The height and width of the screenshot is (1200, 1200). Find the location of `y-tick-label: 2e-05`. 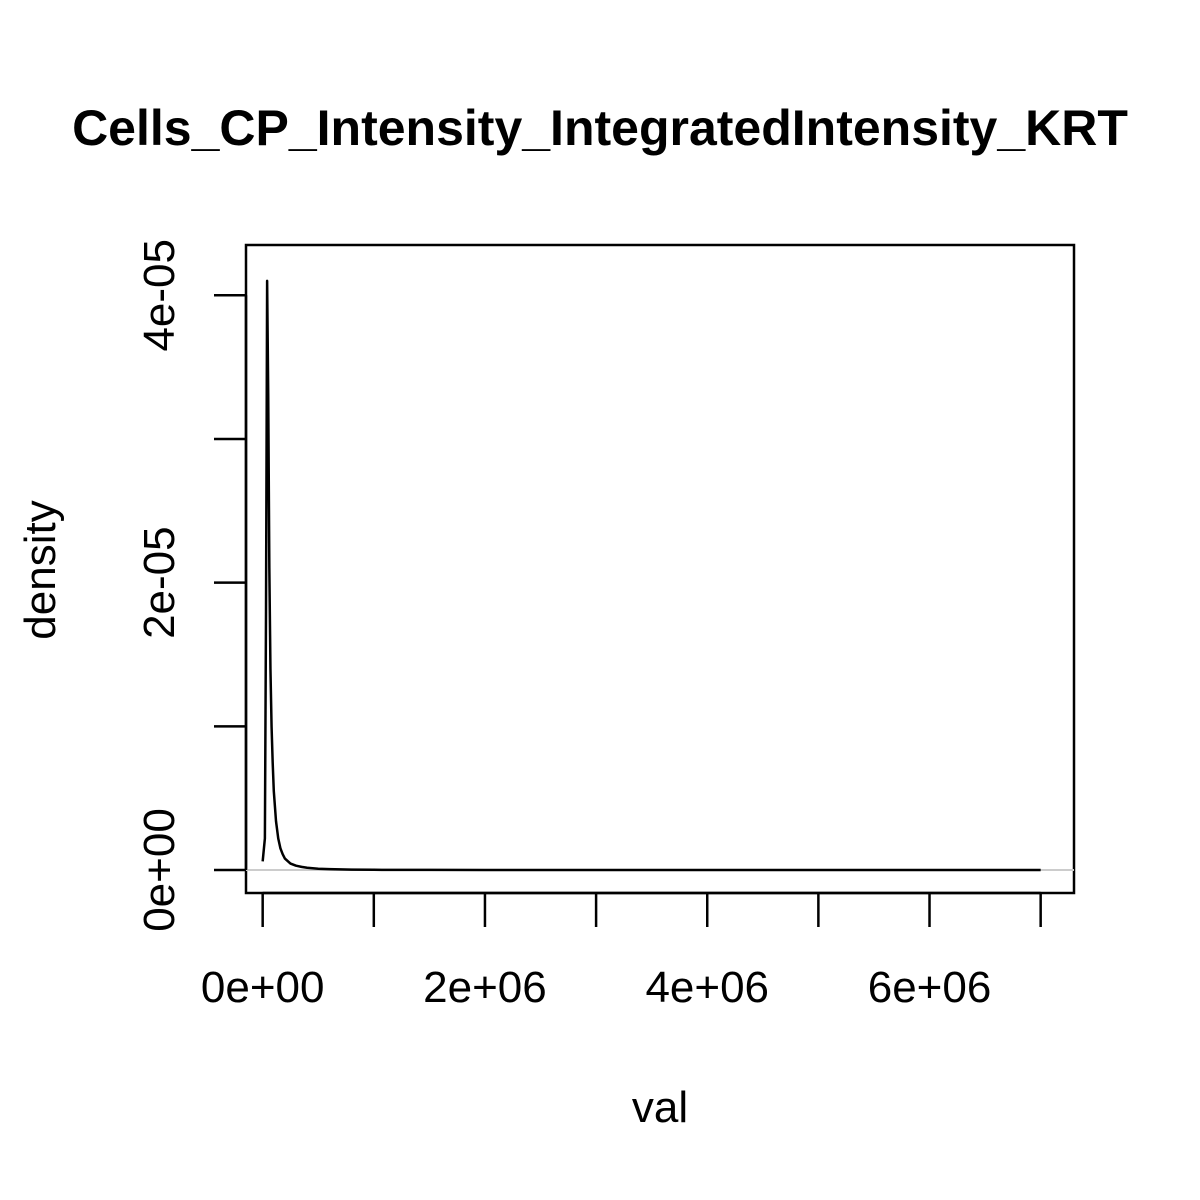

y-tick-label: 2e-05 is located at coordinates (159, 582).